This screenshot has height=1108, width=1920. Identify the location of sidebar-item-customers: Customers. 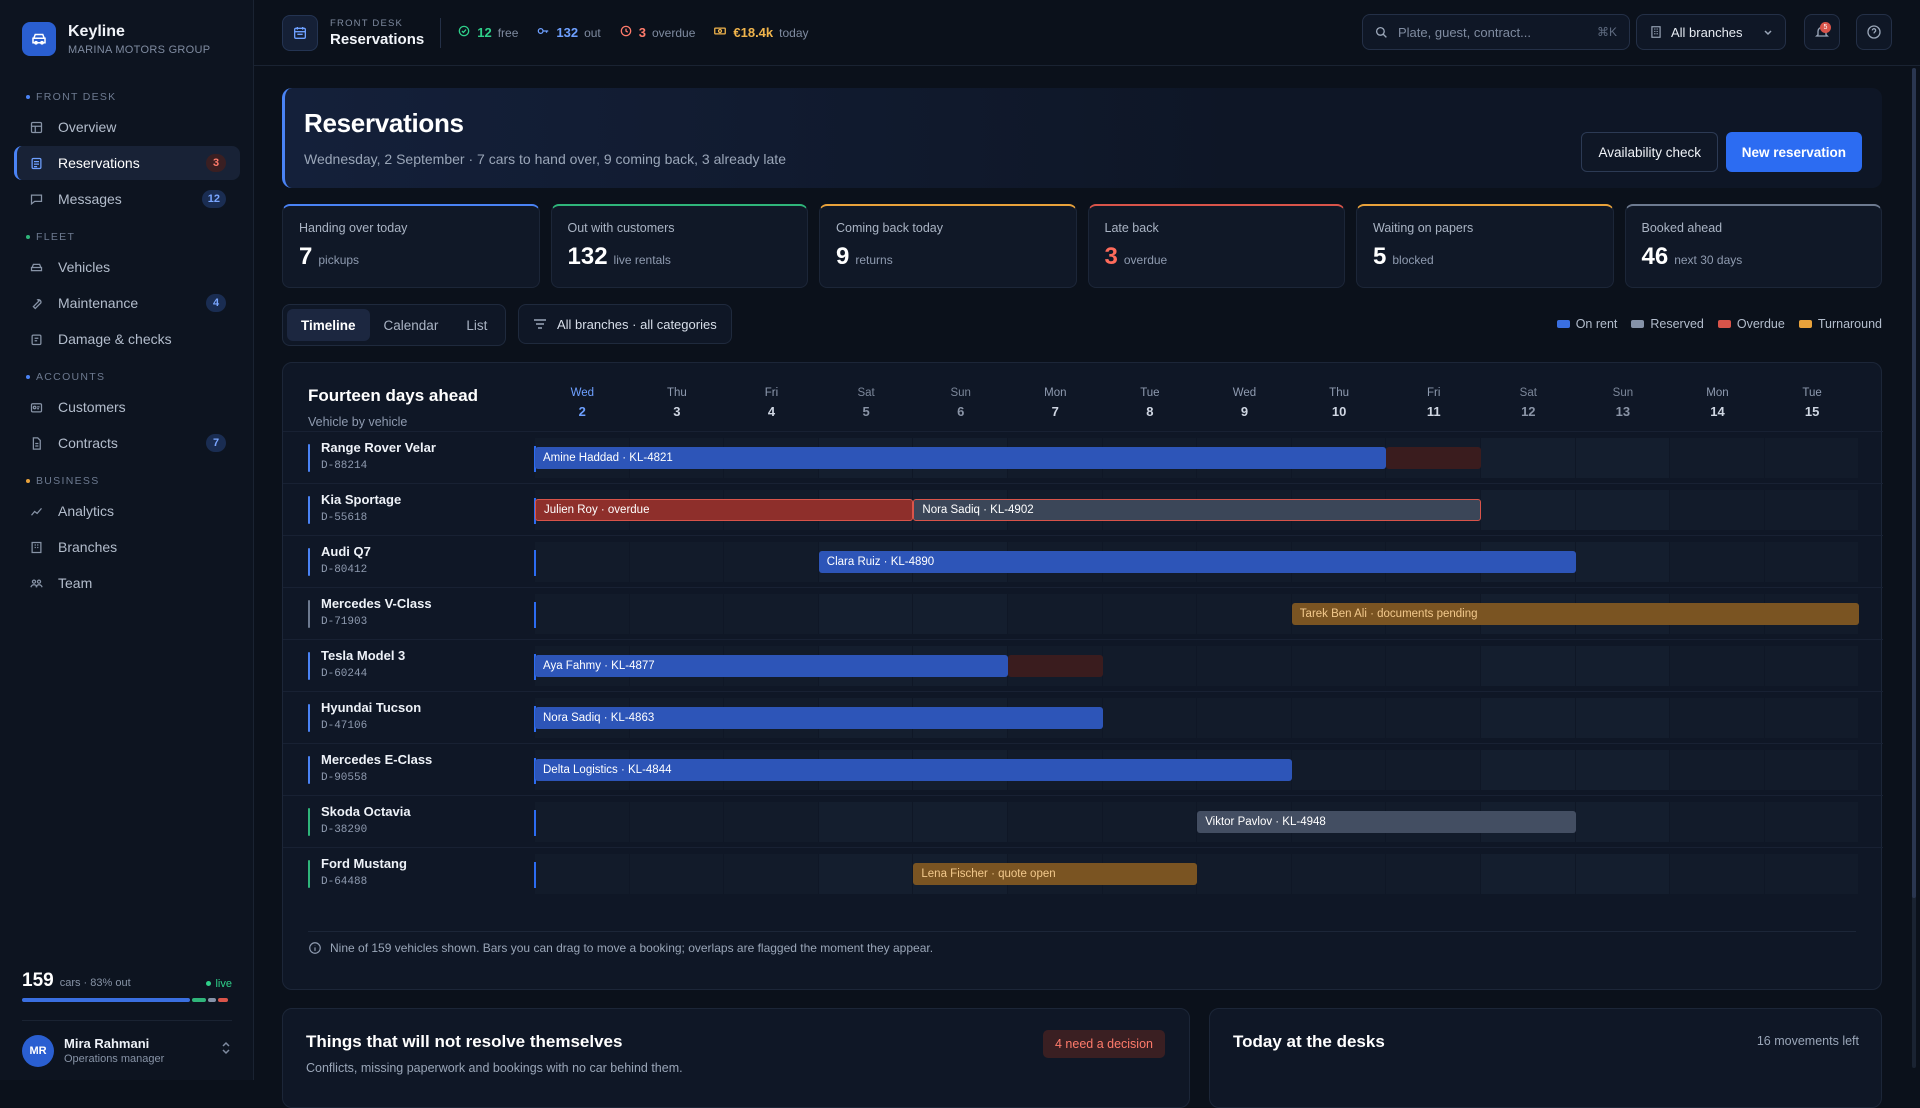
(127, 407).